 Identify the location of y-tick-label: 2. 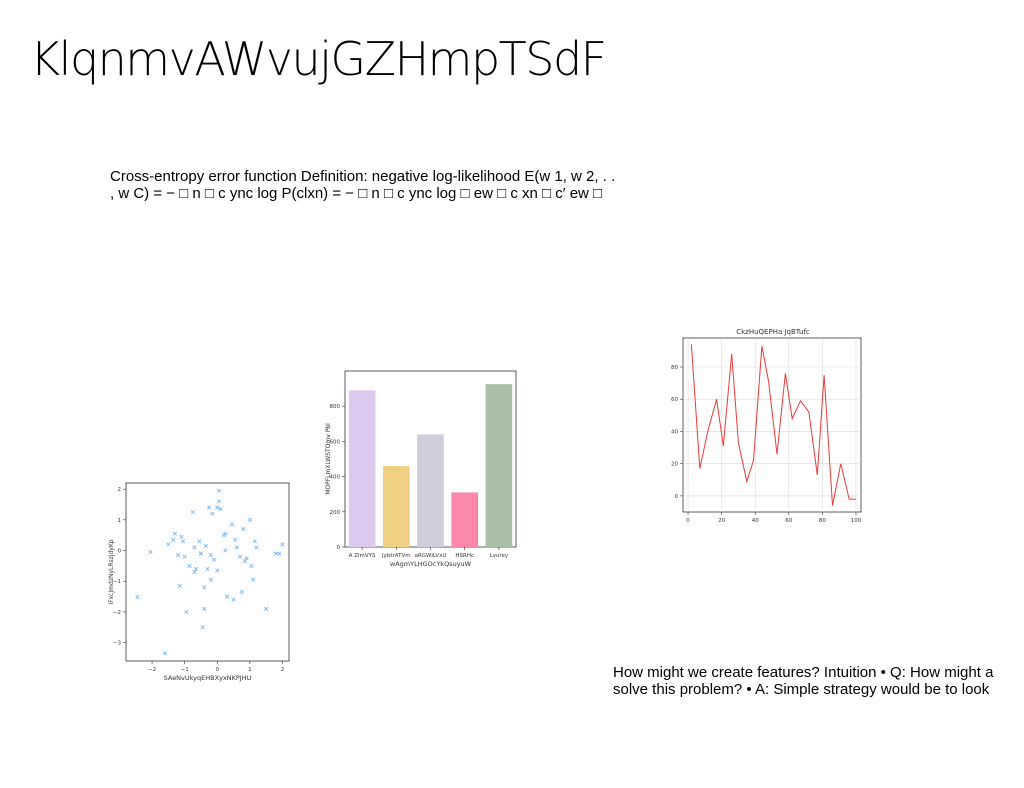
(120, 490).